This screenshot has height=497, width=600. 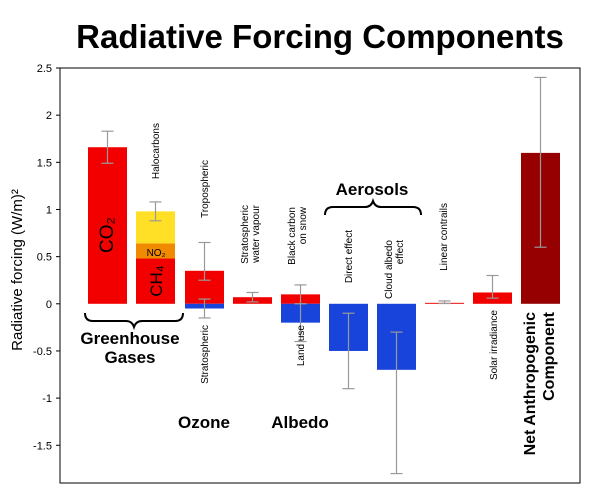 I want to click on group-label: Gases, so click(x=129, y=357).